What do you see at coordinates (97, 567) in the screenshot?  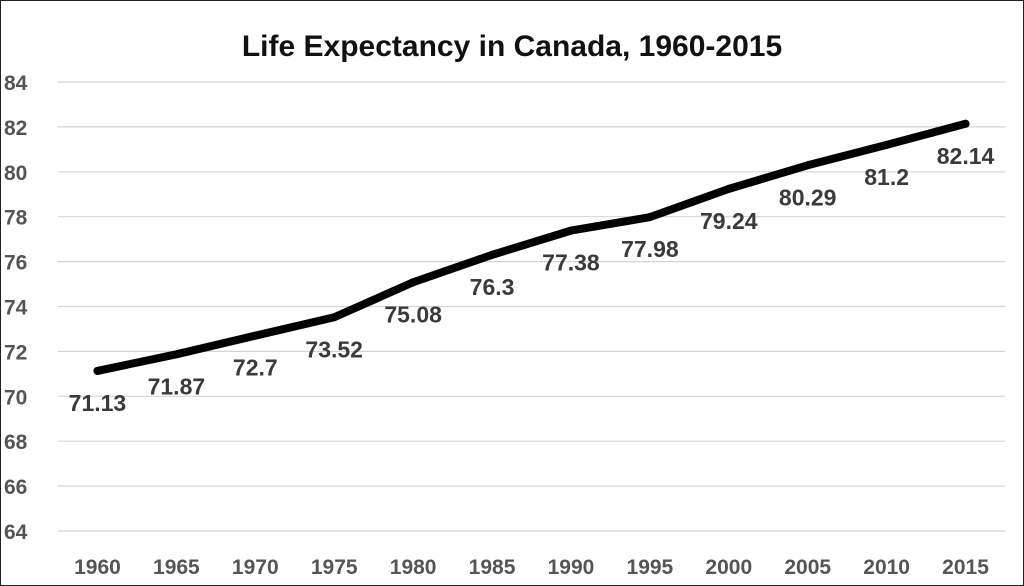 I see `x-tick-label: 1960` at bounding box center [97, 567].